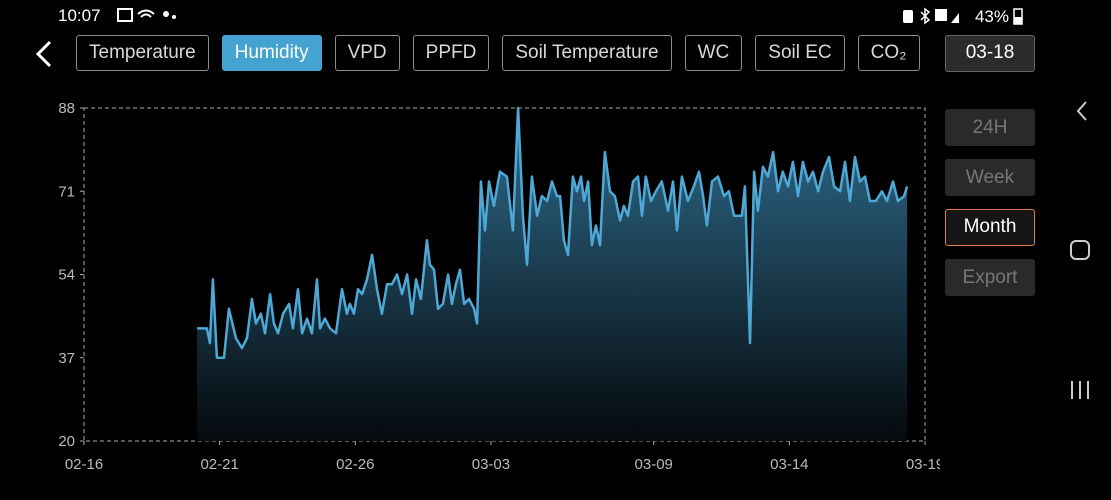  I want to click on y-tick-label: 54, so click(66, 275).